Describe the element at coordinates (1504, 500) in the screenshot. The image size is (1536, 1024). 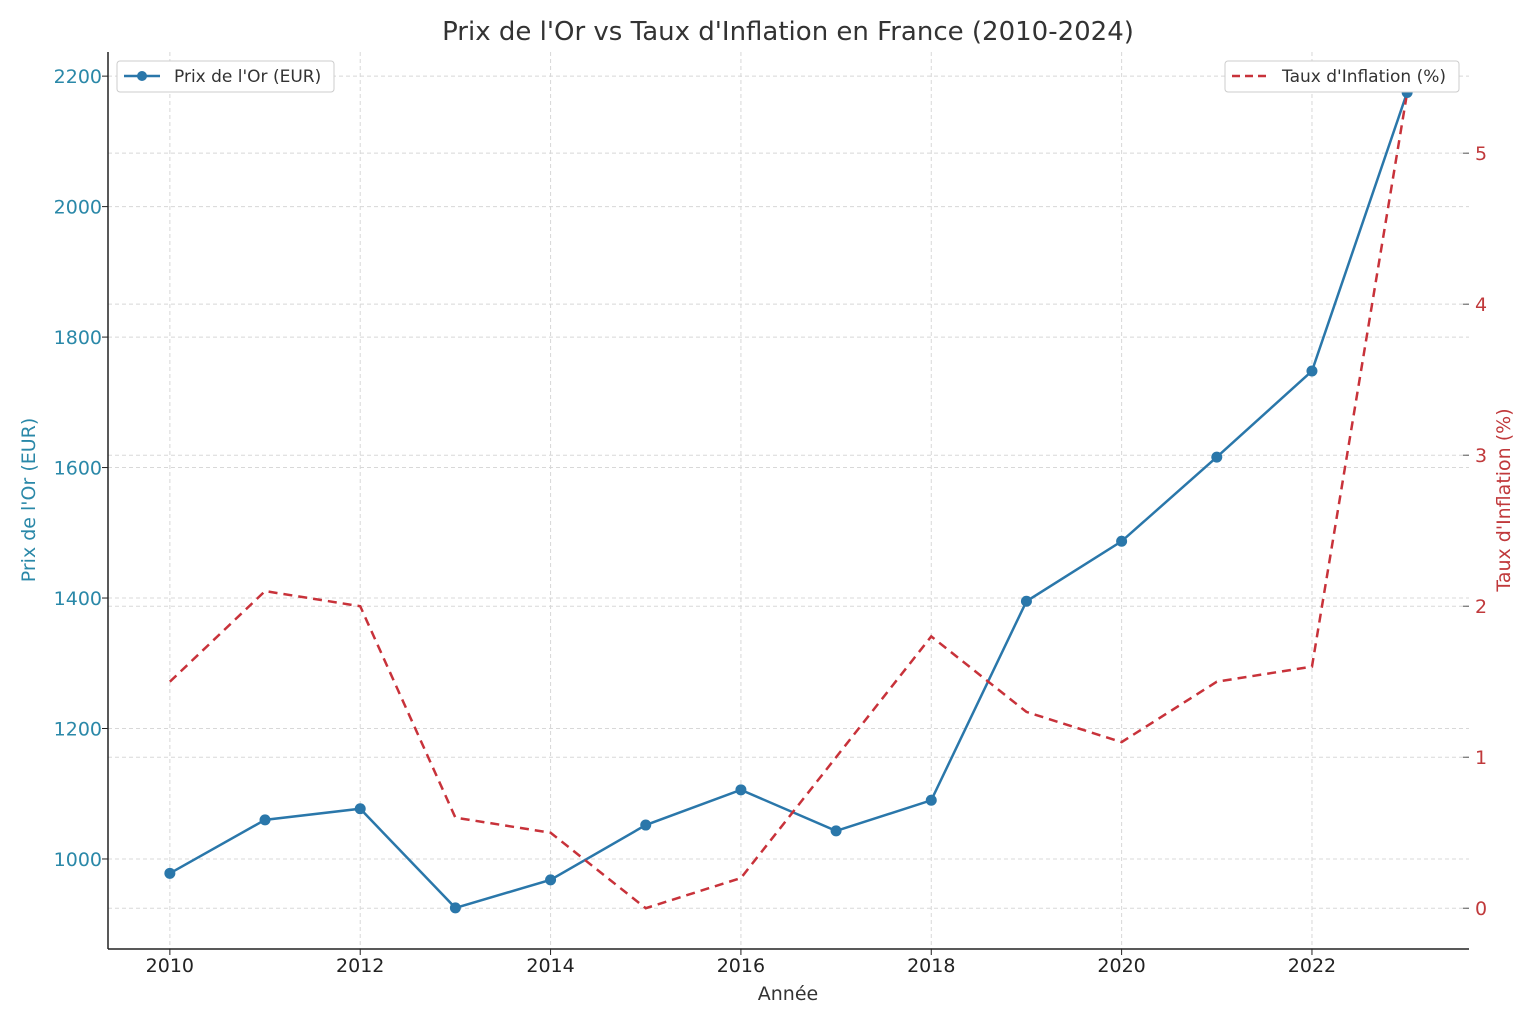
I see `y-right-axis-label: Taux d'Inflation (%)` at that location.